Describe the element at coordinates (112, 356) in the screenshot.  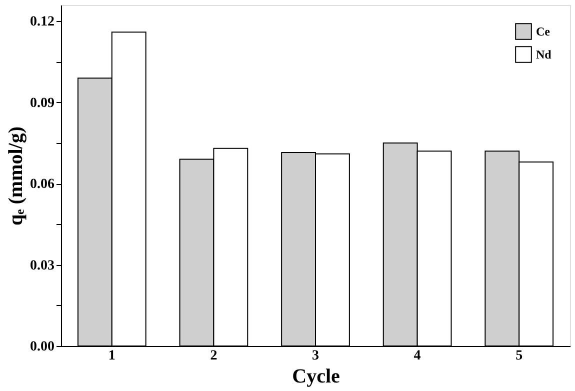
I see `x-tick-label: 1` at that location.